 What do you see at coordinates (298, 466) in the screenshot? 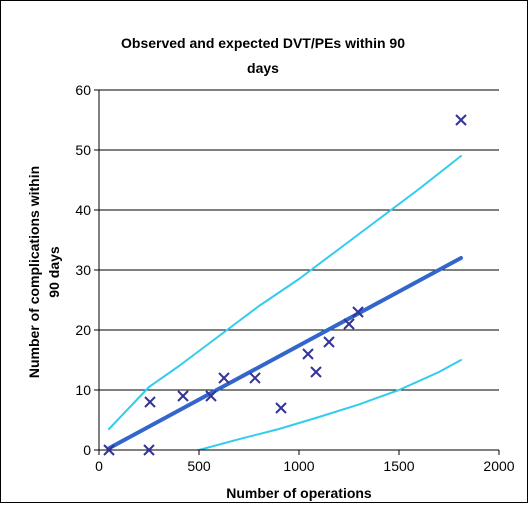
I see `x-tick-label-1000: 1000` at bounding box center [298, 466].